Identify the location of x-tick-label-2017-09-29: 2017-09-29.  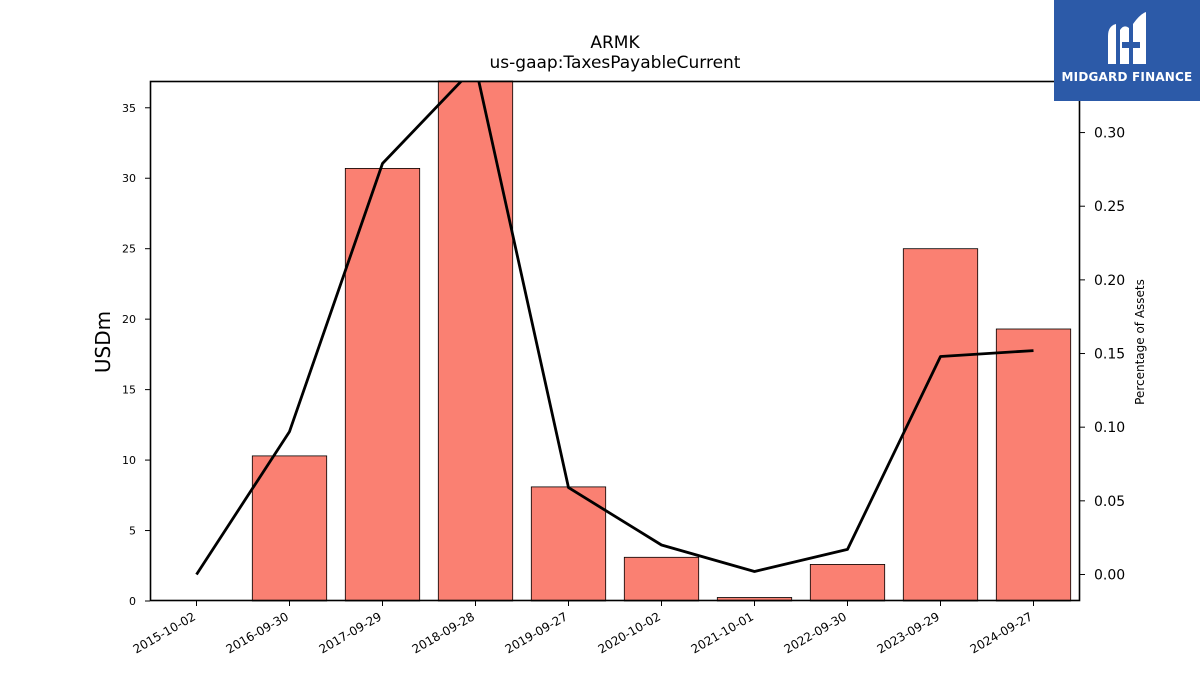
(350, 632).